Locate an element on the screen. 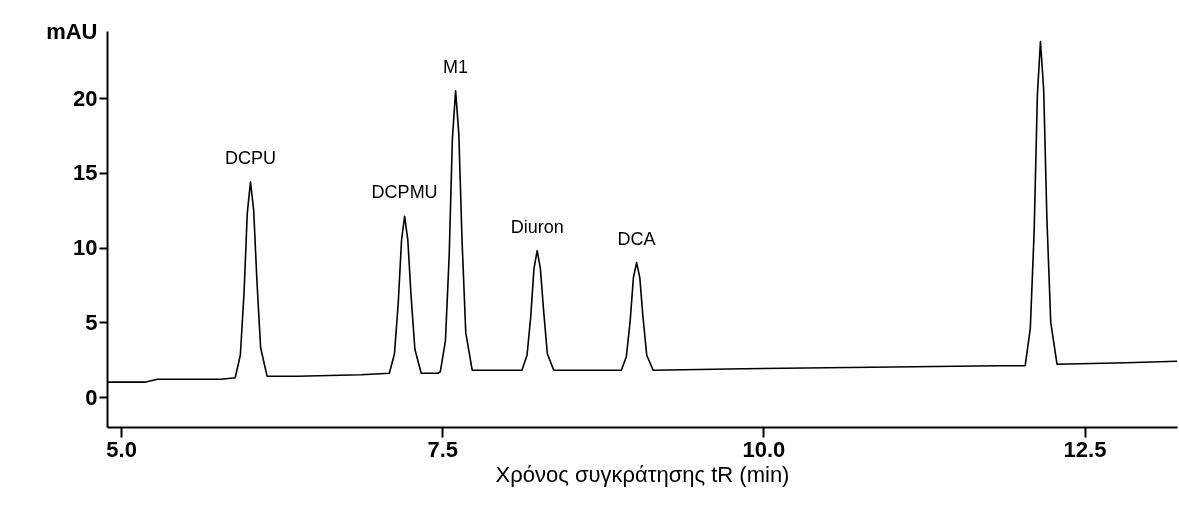 This screenshot has height=508, width=1179. y-tick-label: 10 is located at coordinates (85, 248).